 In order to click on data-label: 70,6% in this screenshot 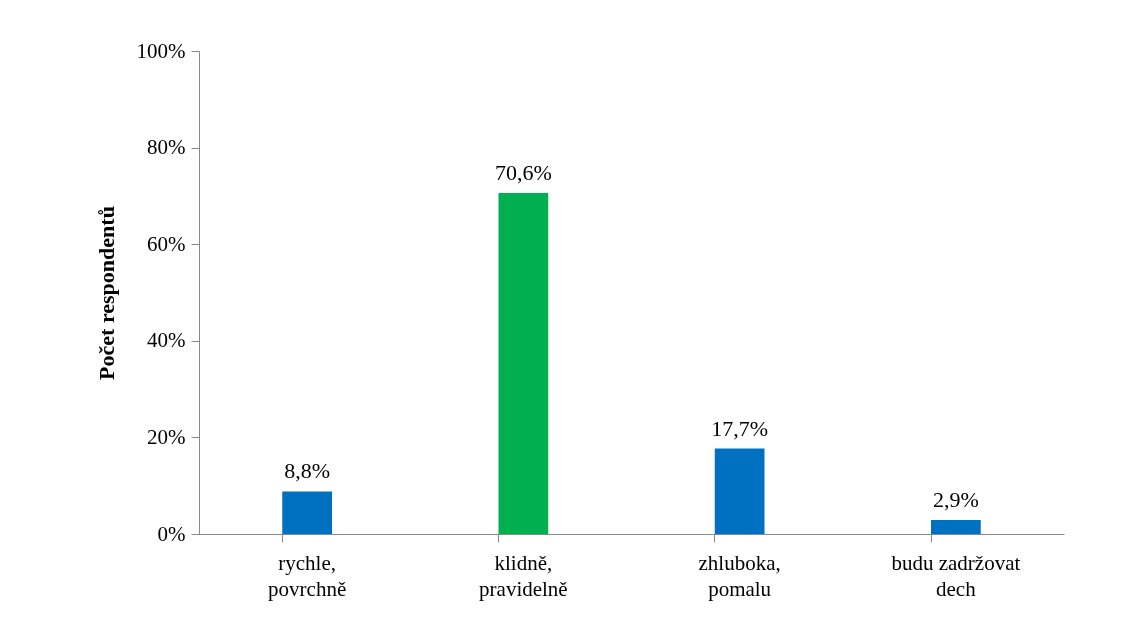, I will do `click(523, 172)`.